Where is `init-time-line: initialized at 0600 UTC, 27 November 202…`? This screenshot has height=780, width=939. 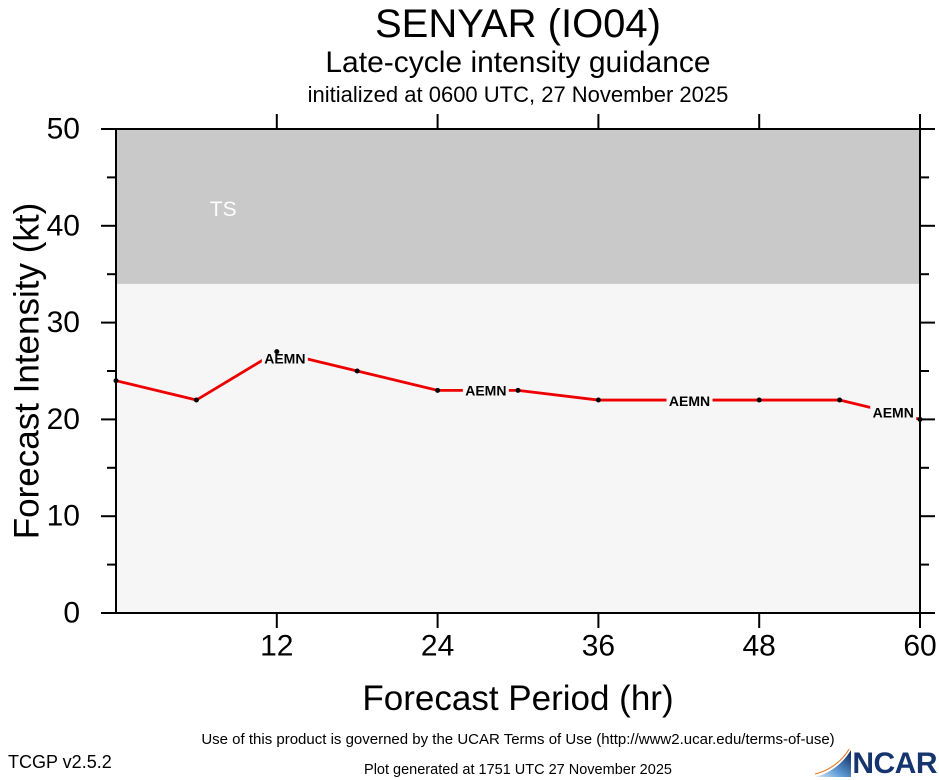
init-time-line: initialized at 0600 UTC, 27 November 202… is located at coordinates (518, 94).